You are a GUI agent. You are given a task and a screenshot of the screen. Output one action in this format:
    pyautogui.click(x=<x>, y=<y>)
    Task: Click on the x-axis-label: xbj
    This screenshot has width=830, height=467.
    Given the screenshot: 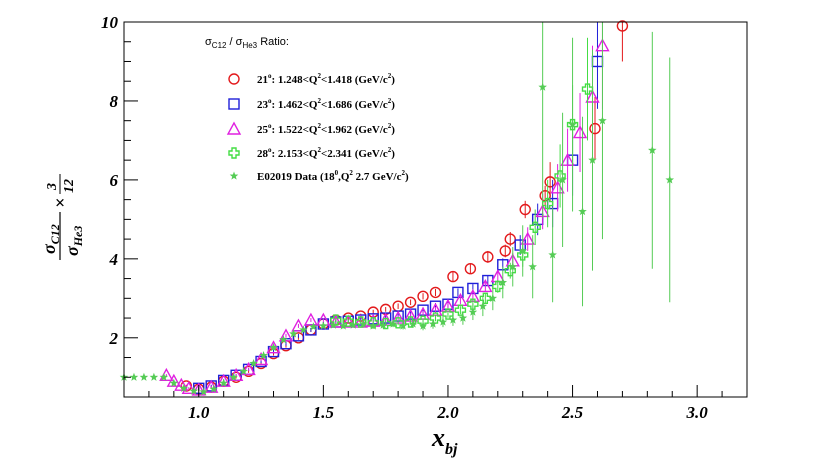 What is the action you would take?
    pyautogui.click(x=444, y=440)
    